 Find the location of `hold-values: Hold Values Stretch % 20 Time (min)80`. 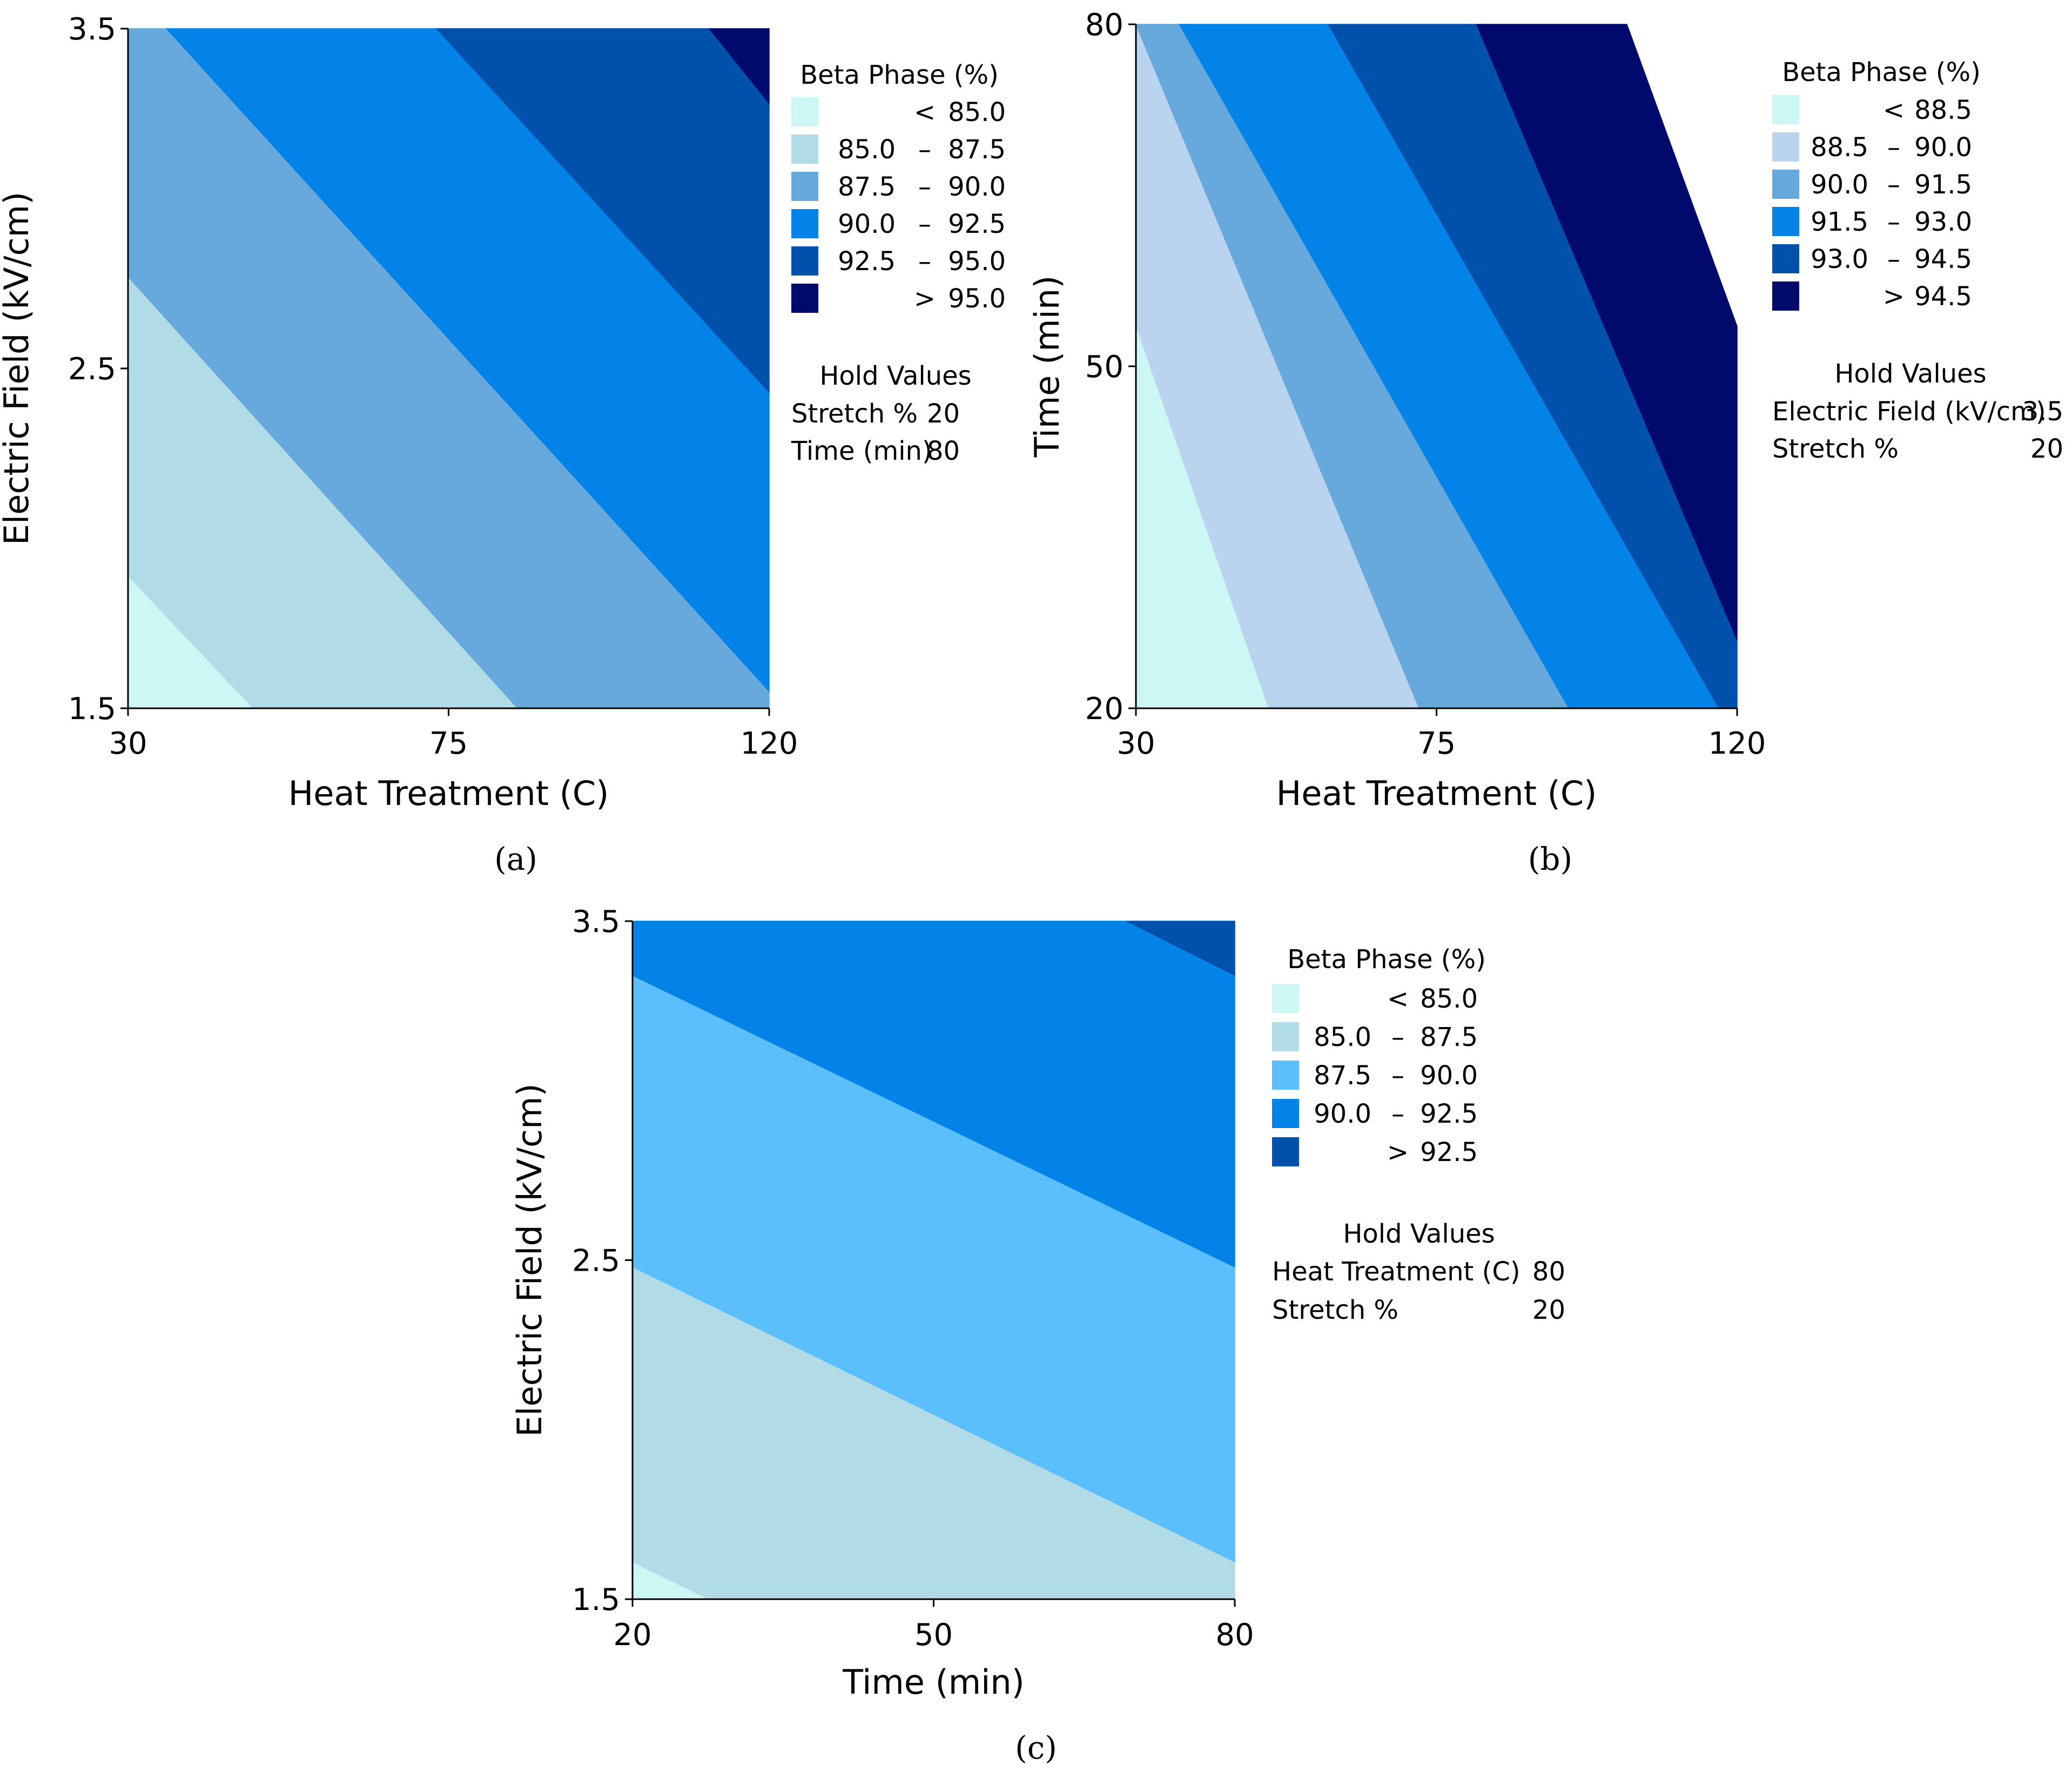

hold-values: Hold Values Stretch % 20 Time (min)80 is located at coordinates (881, 413).